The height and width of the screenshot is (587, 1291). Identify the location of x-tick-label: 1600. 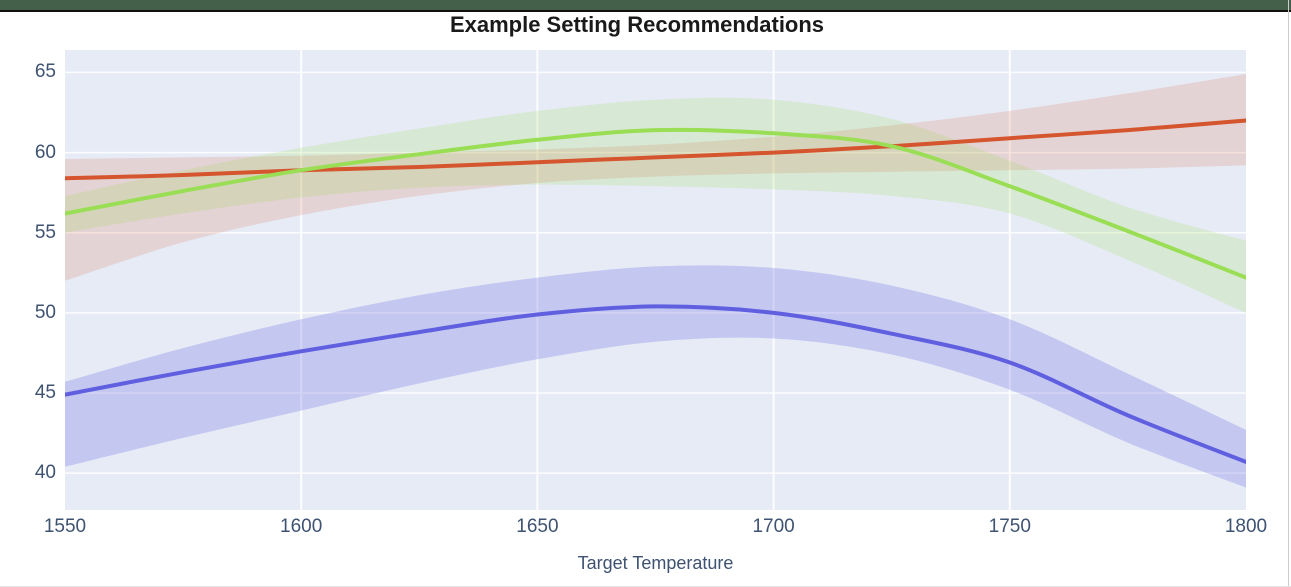
(301, 526).